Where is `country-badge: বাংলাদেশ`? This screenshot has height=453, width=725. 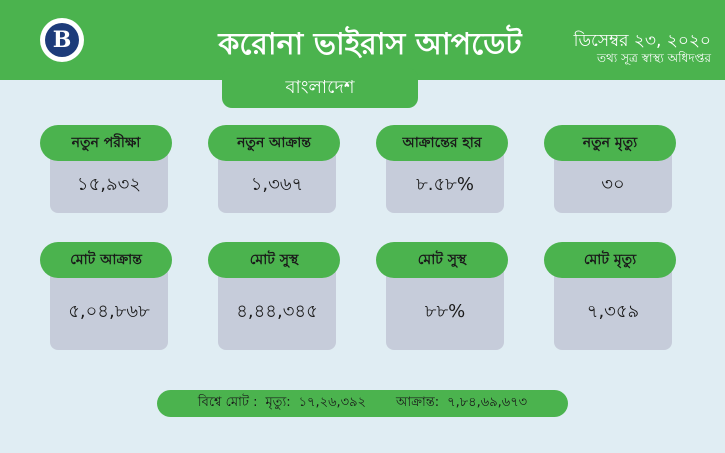 country-badge: বাংলাদেশ is located at coordinates (320, 88).